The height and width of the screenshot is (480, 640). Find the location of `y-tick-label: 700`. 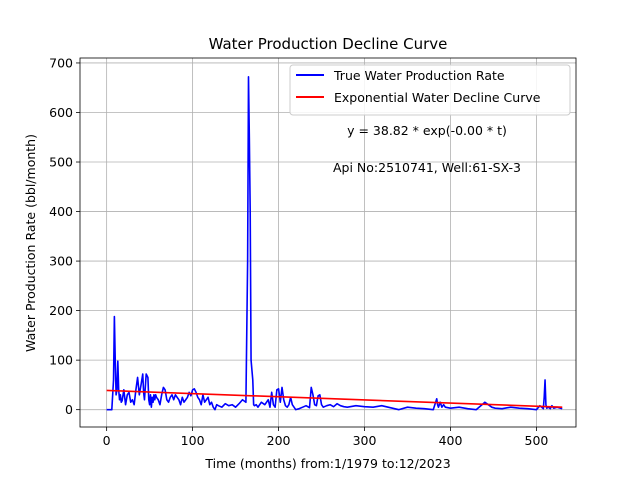

y-tick-label: 700 is located at coordinates (61, 62).